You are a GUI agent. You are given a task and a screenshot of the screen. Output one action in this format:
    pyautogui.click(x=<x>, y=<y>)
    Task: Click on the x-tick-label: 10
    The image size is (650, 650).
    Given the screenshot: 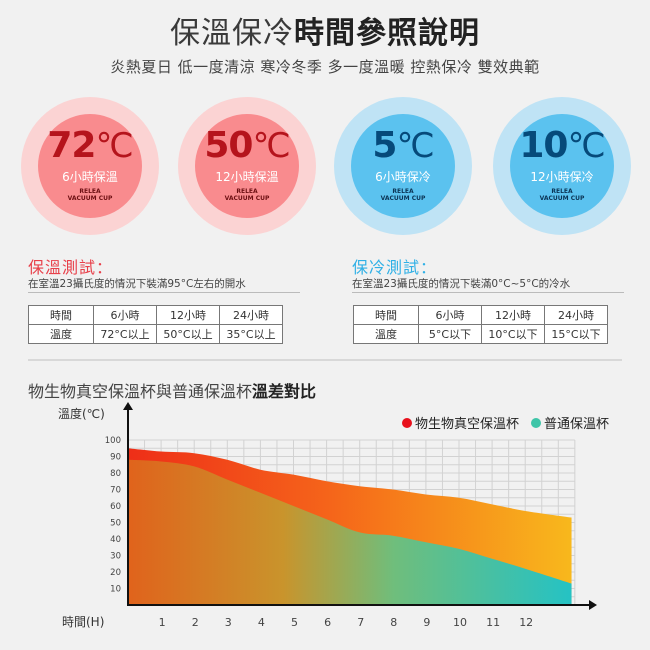 What is the action you would take?
    pyautogui.click(x=460, y=622)
    